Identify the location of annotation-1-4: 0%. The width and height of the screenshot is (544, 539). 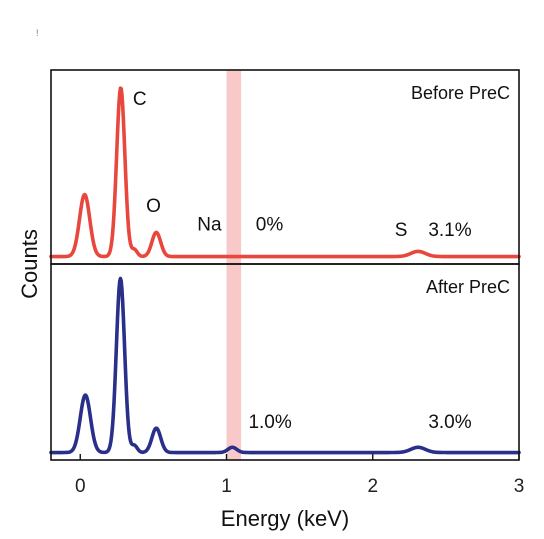
(270, 225).